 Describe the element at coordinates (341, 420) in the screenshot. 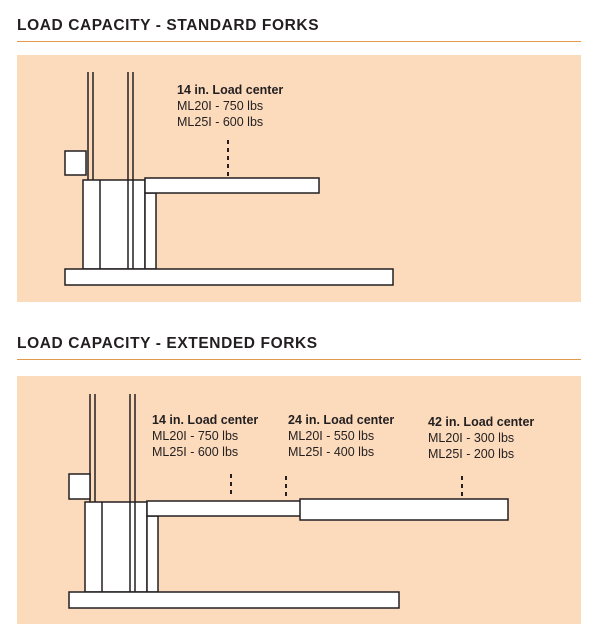

I see `load-center-heading: 24 in. Load center` at that location.